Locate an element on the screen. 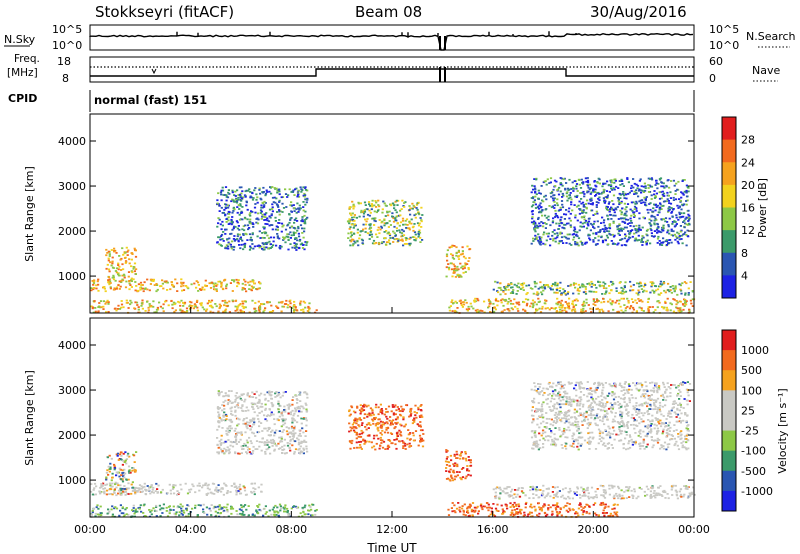 This screenshot has height=554, width=800. colorbar-tick-label: 28 is located at coordinates (748, 140).